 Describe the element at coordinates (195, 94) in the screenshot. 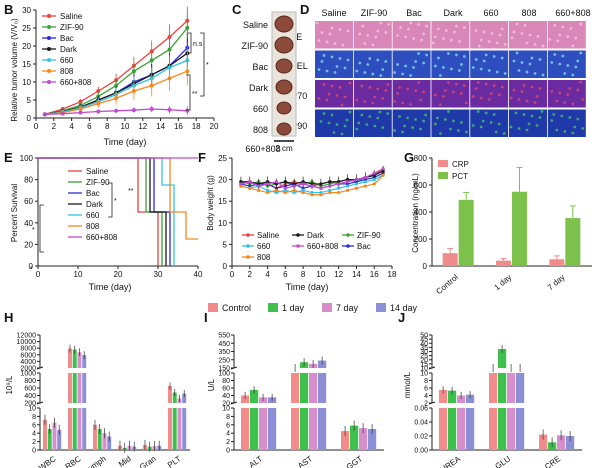

I see `chart-b-annotation: **` at that location.